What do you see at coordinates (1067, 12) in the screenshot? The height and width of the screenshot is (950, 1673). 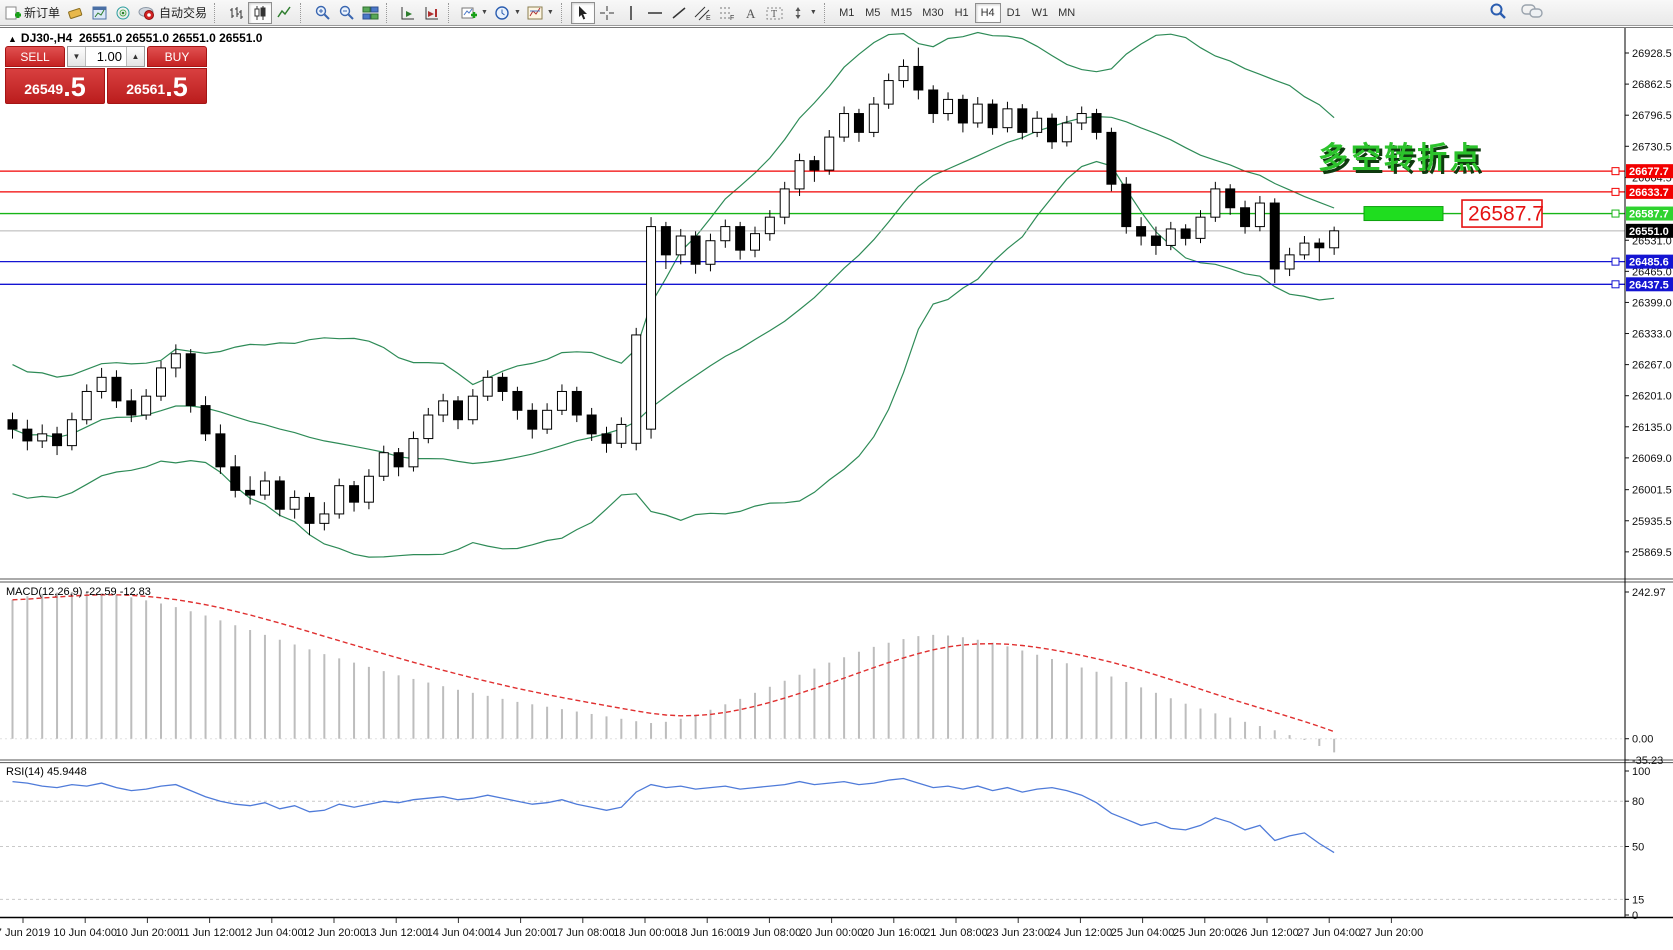 I see `timeframe-button-mn: MN` at bounding box center [1067, 12].